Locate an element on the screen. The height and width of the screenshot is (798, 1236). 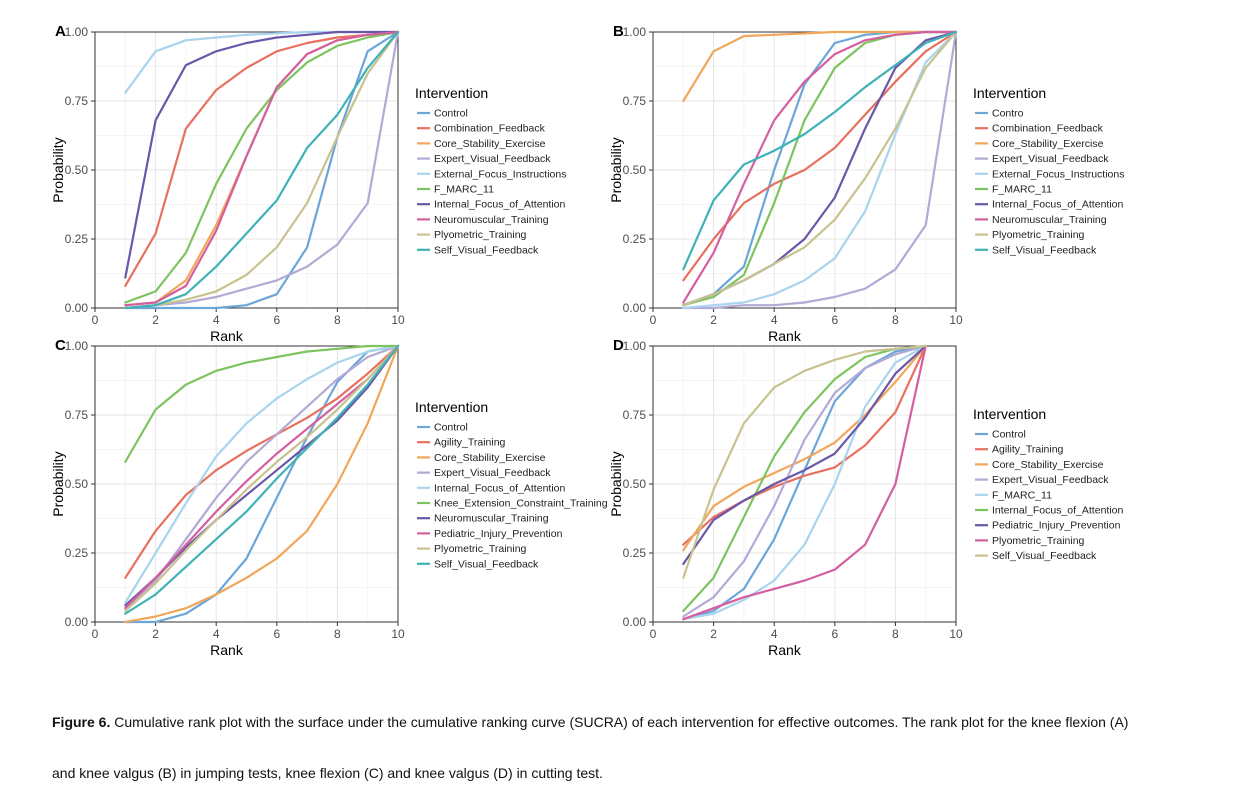
legend-label: Core_Stability_Exercise is located at coordinates (1048, 144).